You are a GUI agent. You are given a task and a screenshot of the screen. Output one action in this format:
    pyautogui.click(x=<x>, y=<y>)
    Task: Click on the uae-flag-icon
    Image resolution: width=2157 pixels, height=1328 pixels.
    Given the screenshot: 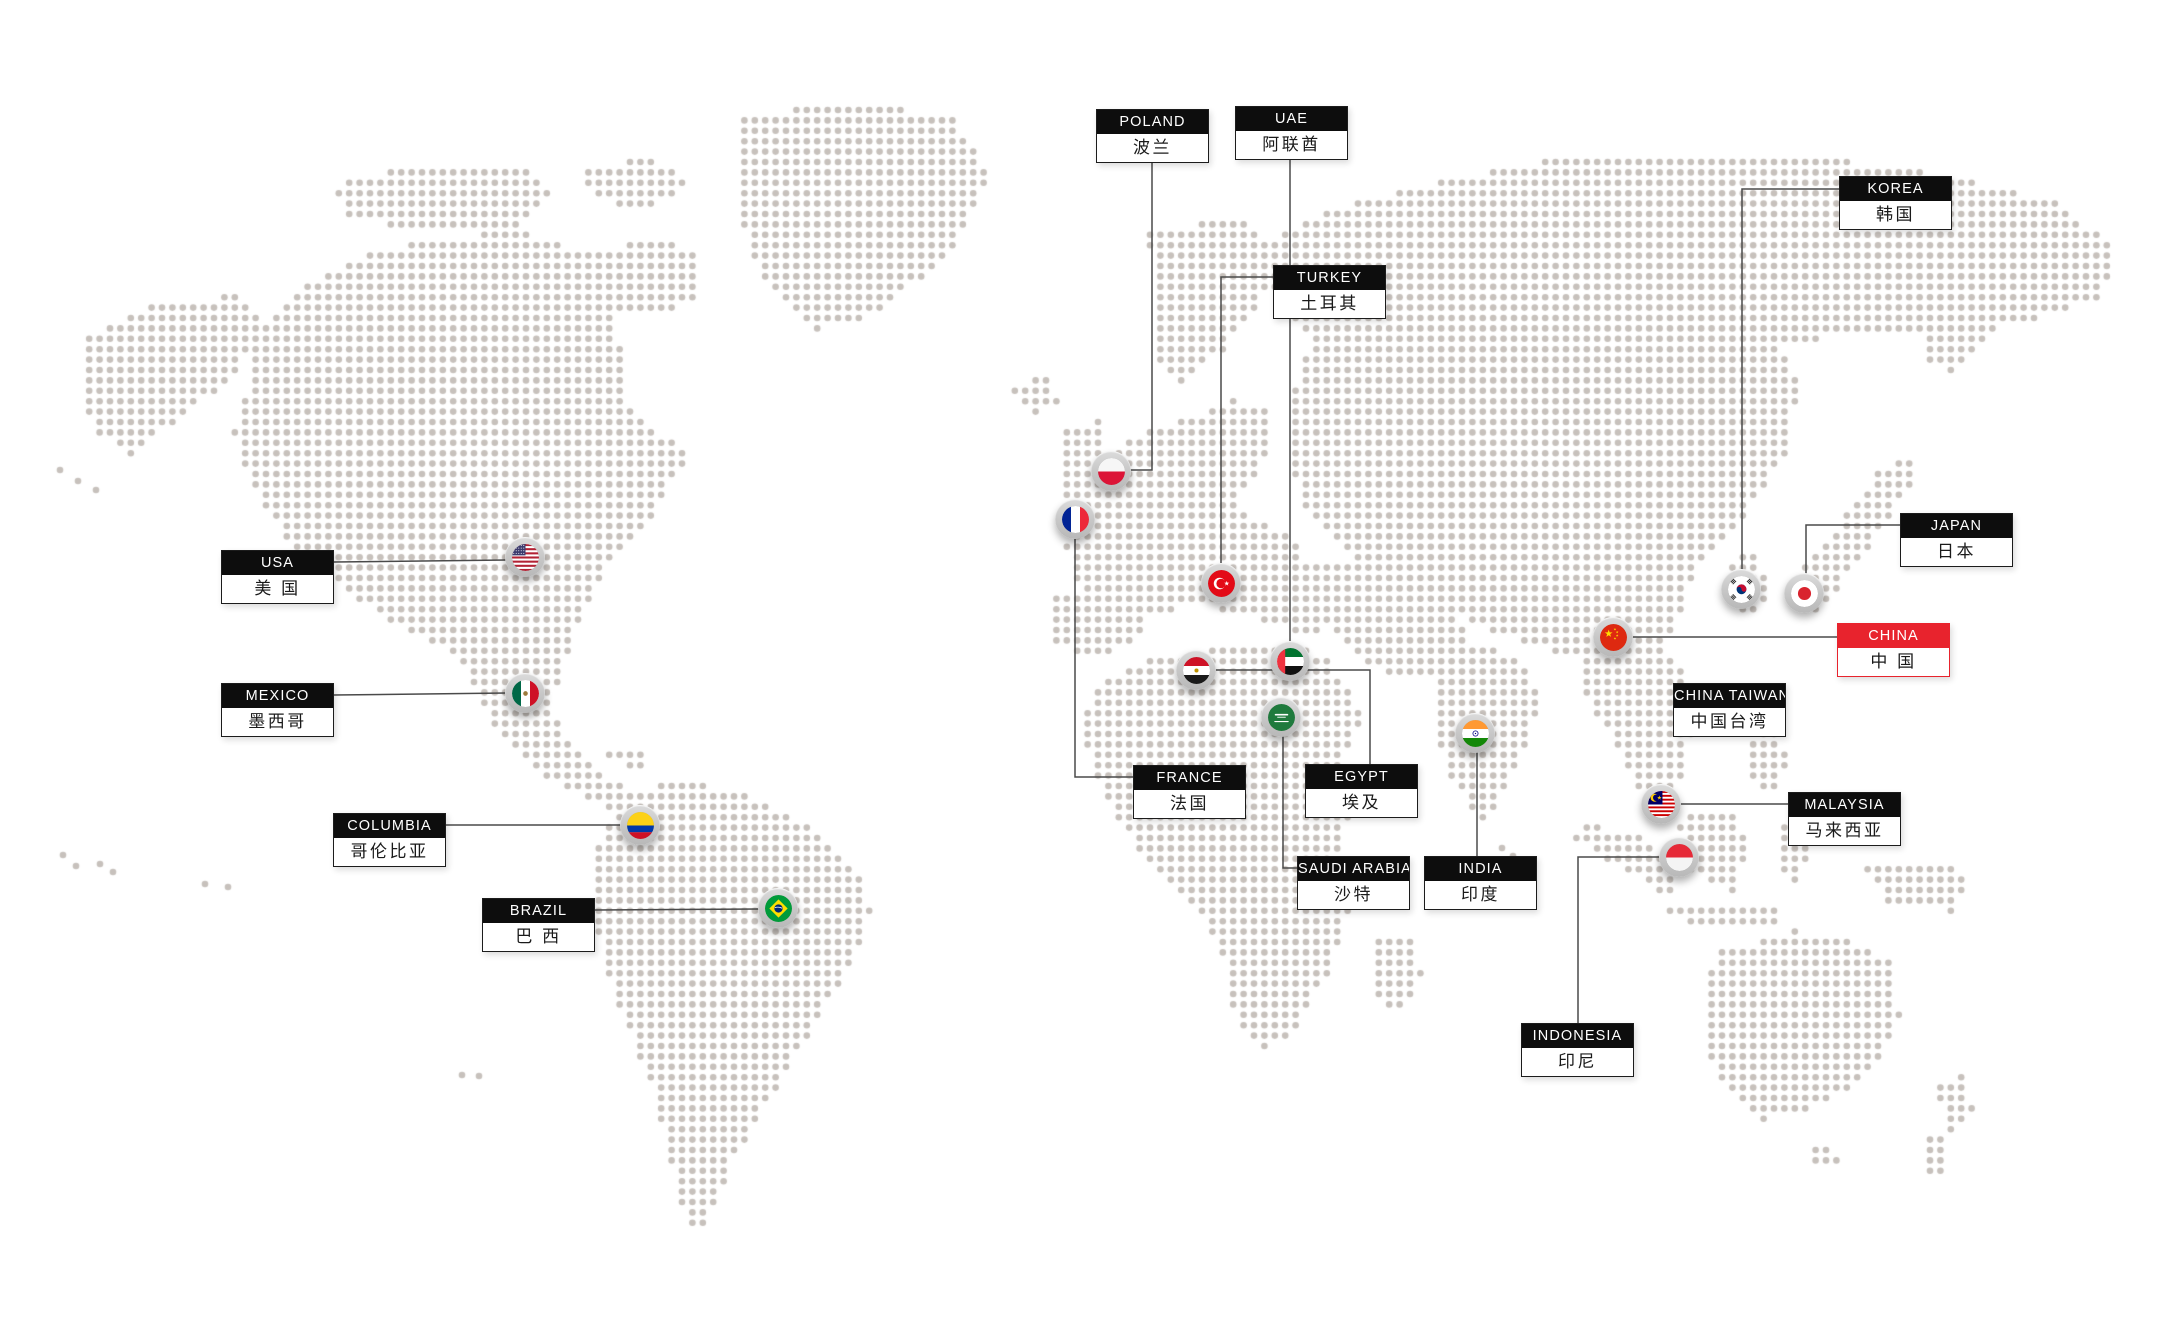 What is the action you would take?
    pyautogui.click(x=1290, y=661)
    